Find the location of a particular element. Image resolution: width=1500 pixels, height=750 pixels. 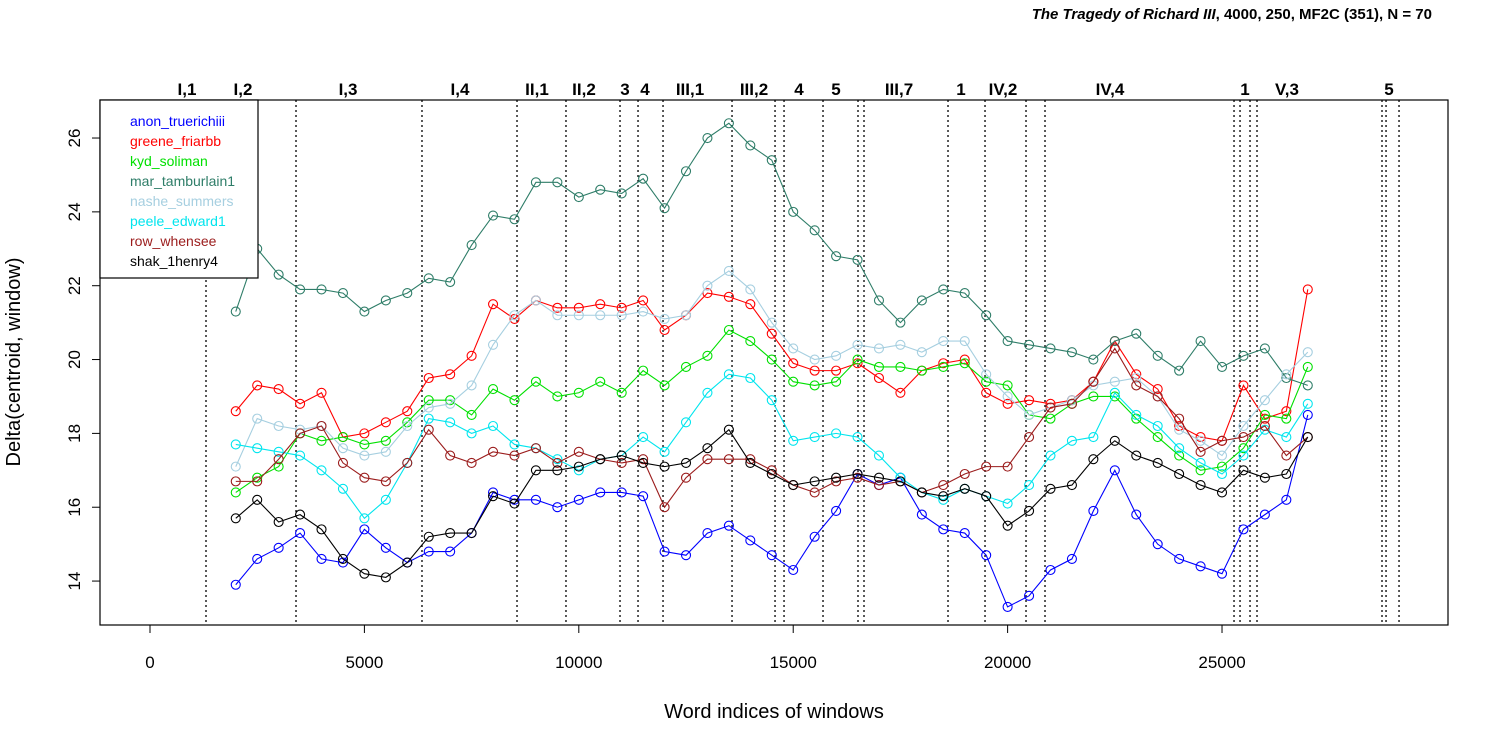

scene-label: 4 is located at coordinates (799, 89).